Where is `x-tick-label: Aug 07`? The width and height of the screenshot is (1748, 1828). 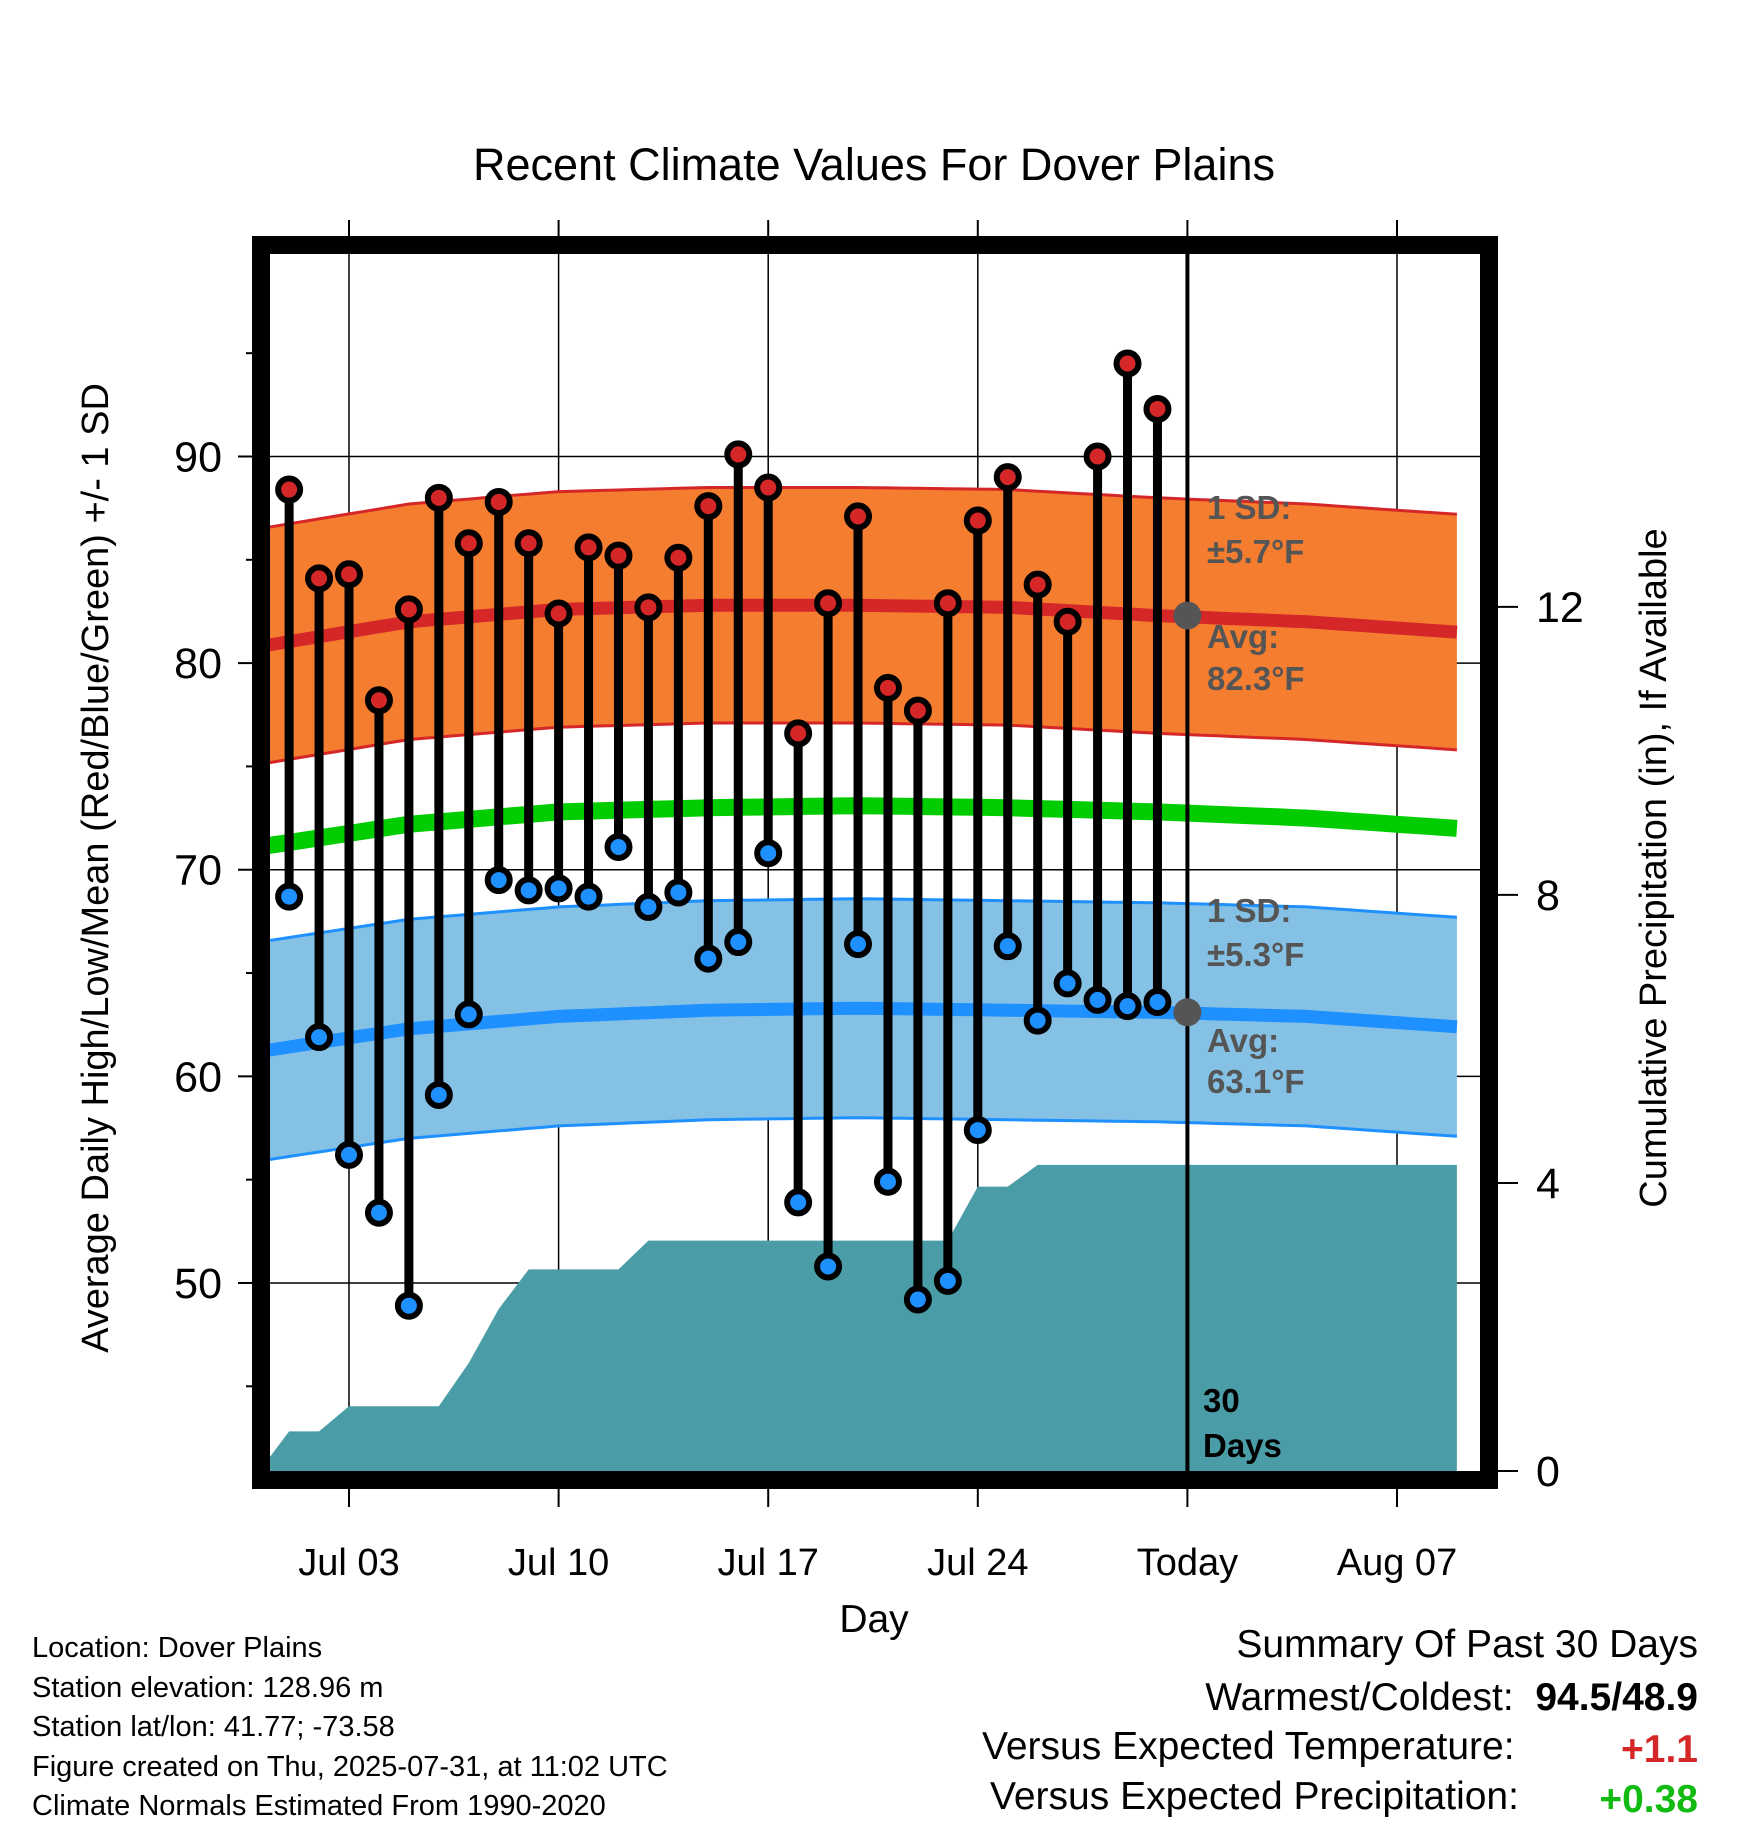
x-tick-label: Aug 07 is located at coordinates (1397, 1563).